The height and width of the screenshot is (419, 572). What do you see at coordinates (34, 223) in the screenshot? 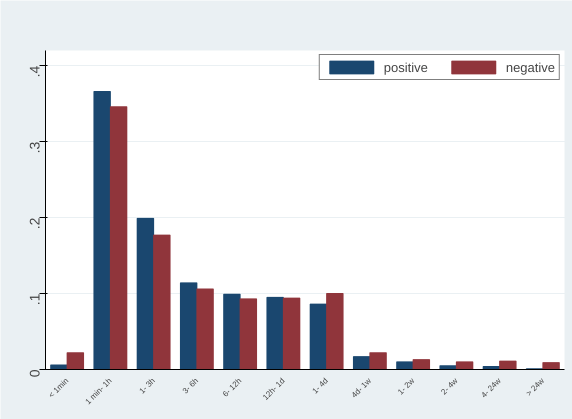
I see `y-tick-label: .2` at bounding box center [34, 223].